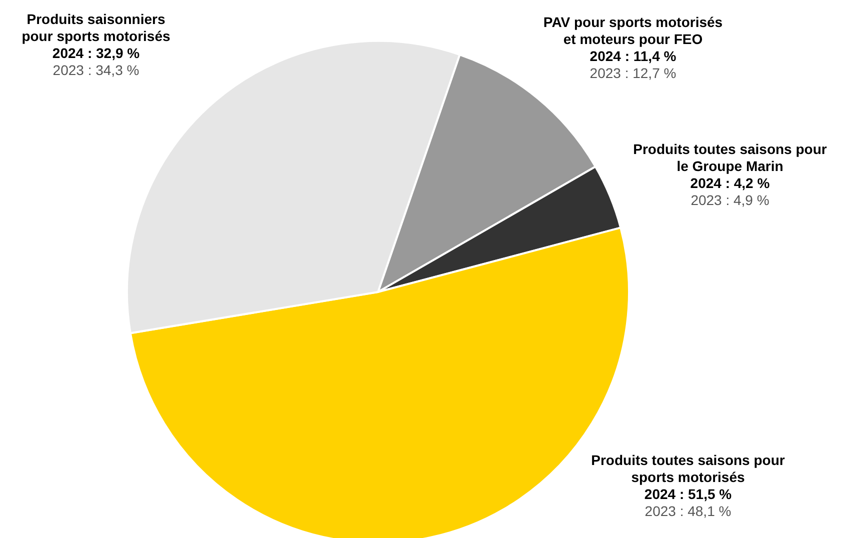  What do you see at coordinates (730, 158) in the screenshot?
I see `slice-label: Produits toutes saisons pour le Groupe Marin` at bounding box center [730, 158].